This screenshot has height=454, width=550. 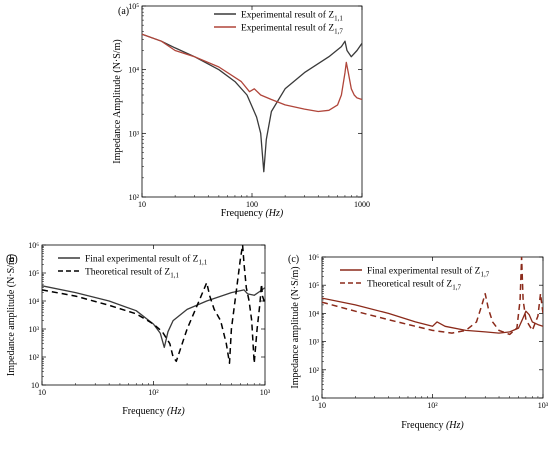 I want to click on panel-label: (c), so click(x=293, y=259).